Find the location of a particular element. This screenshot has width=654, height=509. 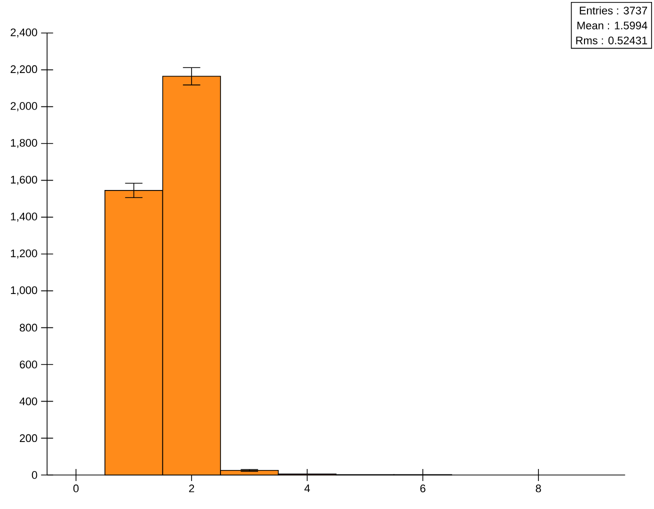

y-tick-label: 1,400 is located at coordinates (24, 217).